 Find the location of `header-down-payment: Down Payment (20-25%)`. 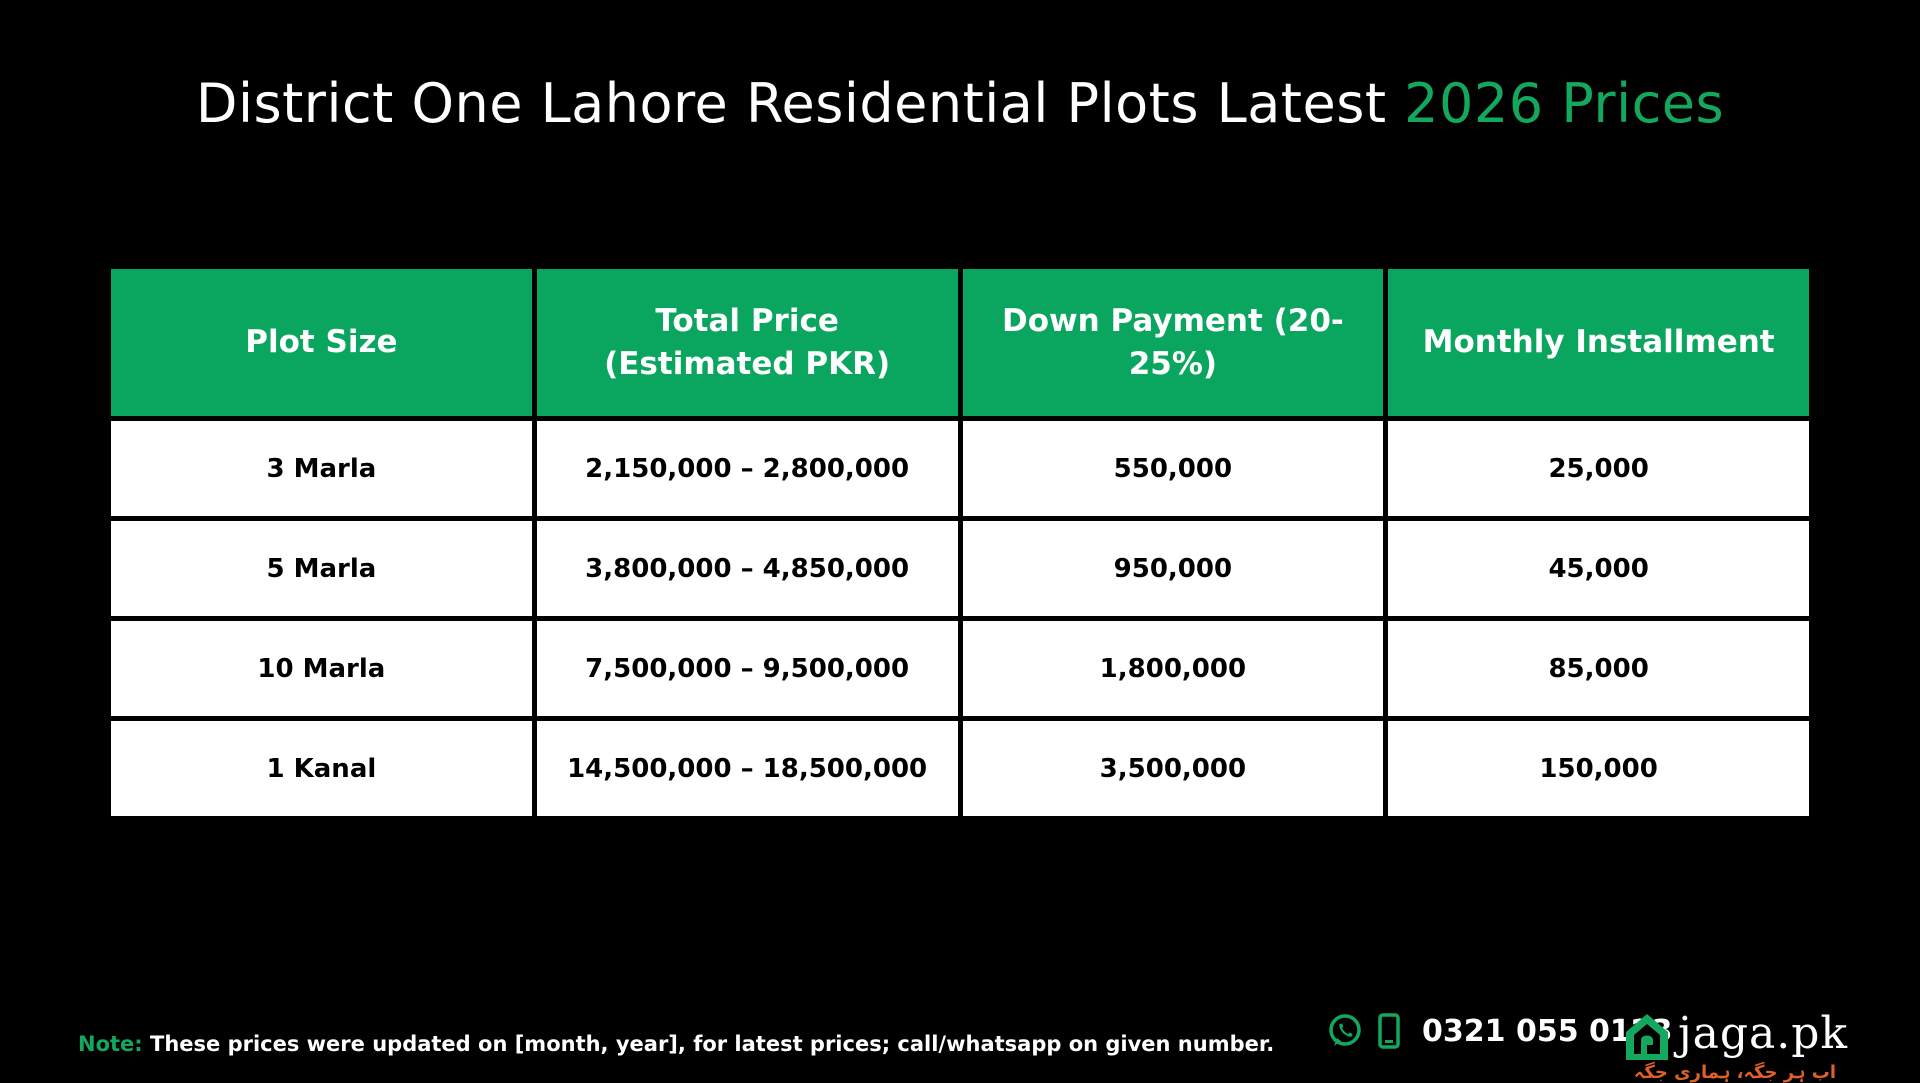

header-down-payment: Down Payment (20-25%) is located at coordinates (1173, 342).